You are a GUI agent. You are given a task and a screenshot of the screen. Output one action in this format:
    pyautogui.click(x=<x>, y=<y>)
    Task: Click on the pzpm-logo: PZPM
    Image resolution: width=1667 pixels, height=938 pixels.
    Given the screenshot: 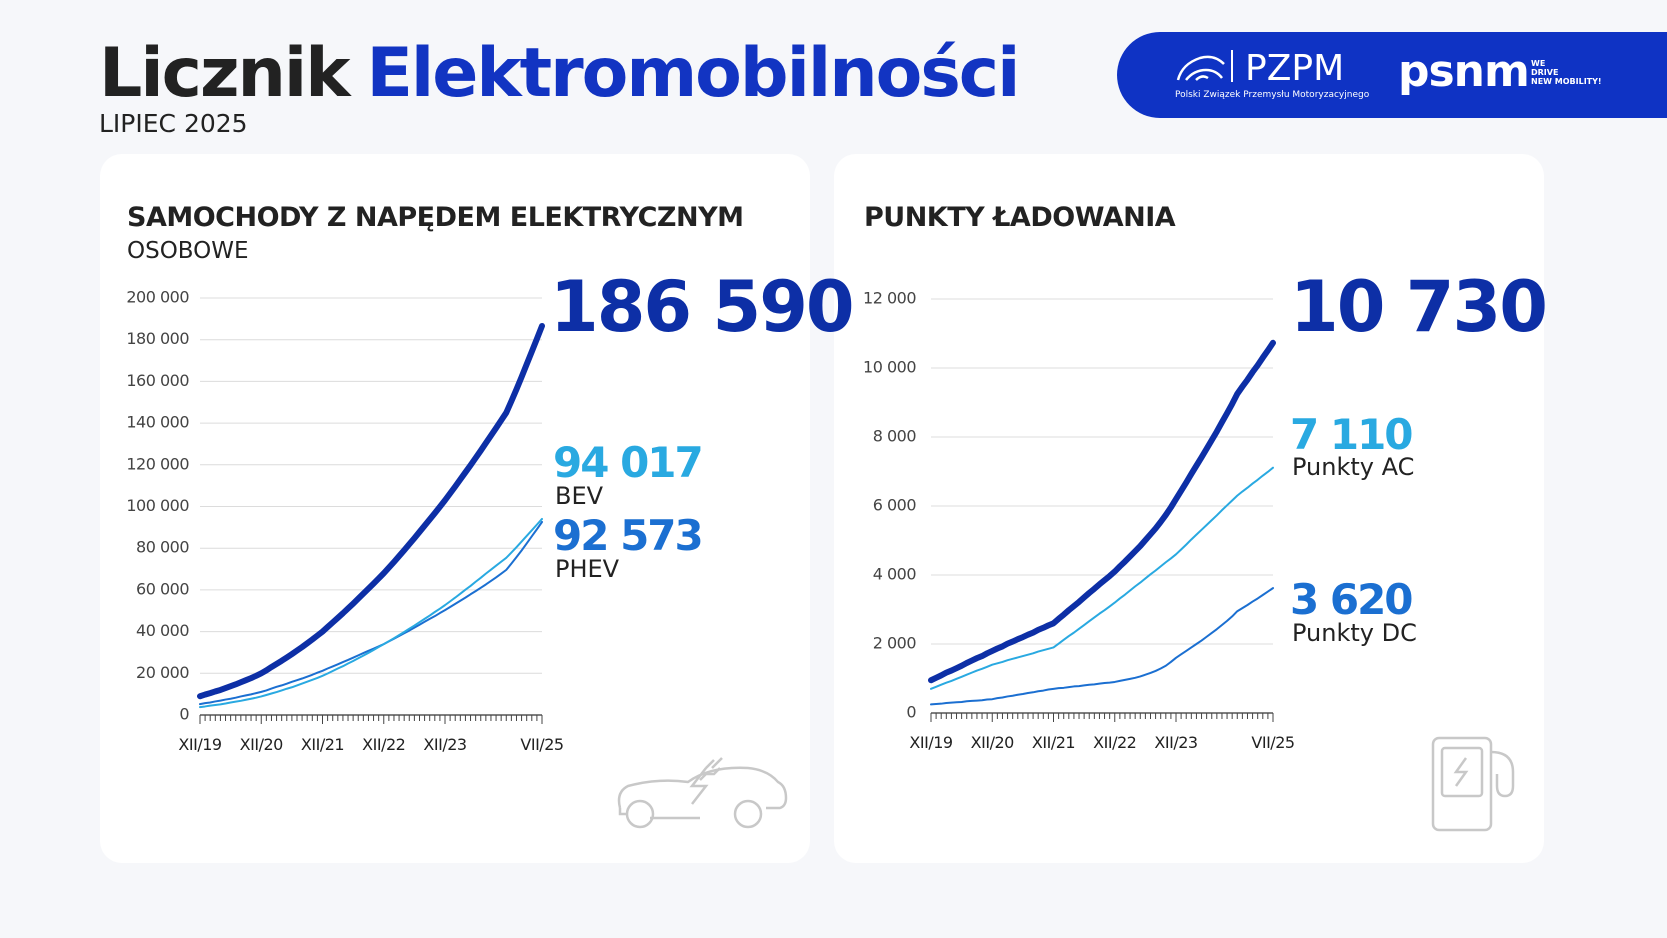 What is the action you would take?
    pyautogui.click(x=1294, y=68)
    